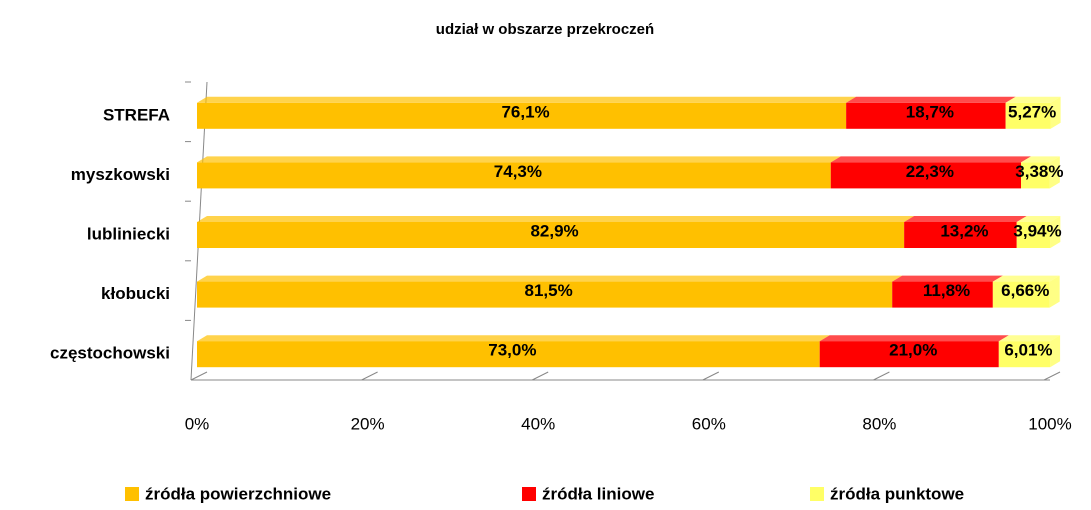 Image resolution: width=1091 pixels, height=510 pixels. I want to click on data-label: 22,3%, so click(930, 171).